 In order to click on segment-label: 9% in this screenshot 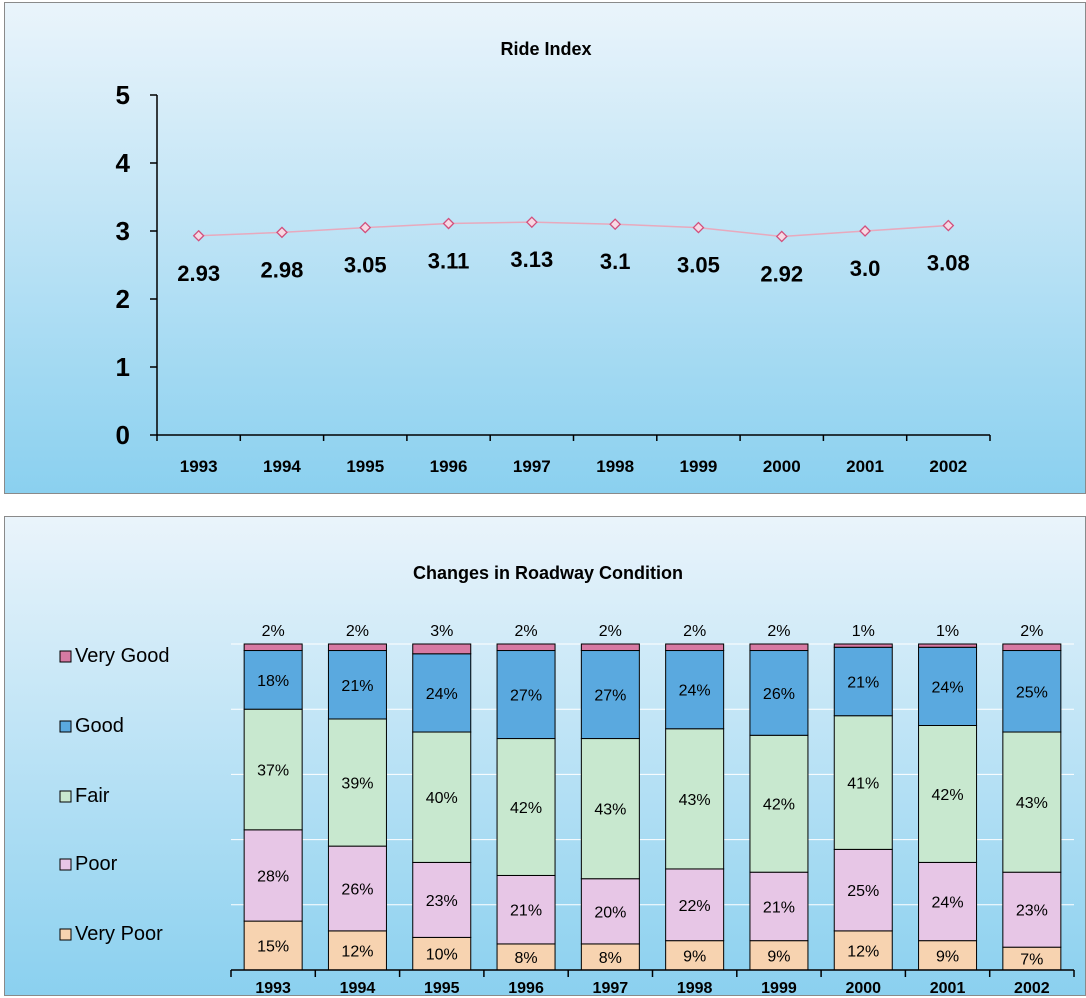, I will do `click(778, 956)`.